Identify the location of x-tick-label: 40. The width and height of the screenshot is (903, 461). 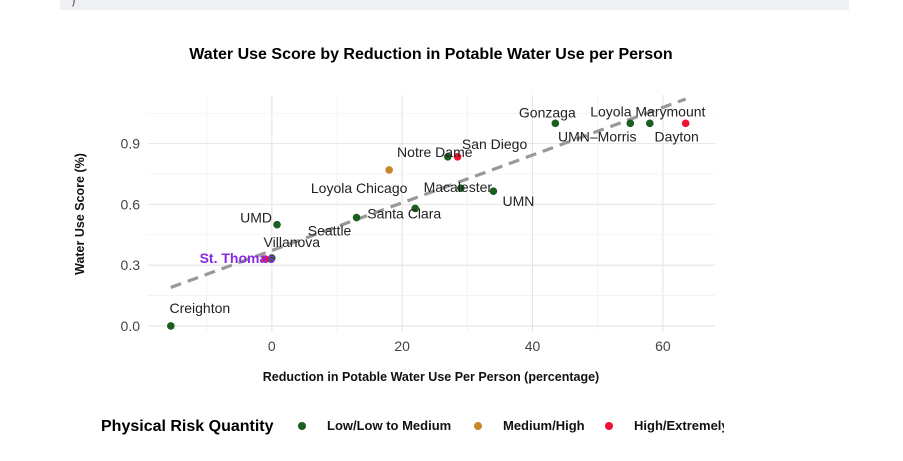
(533, 346).